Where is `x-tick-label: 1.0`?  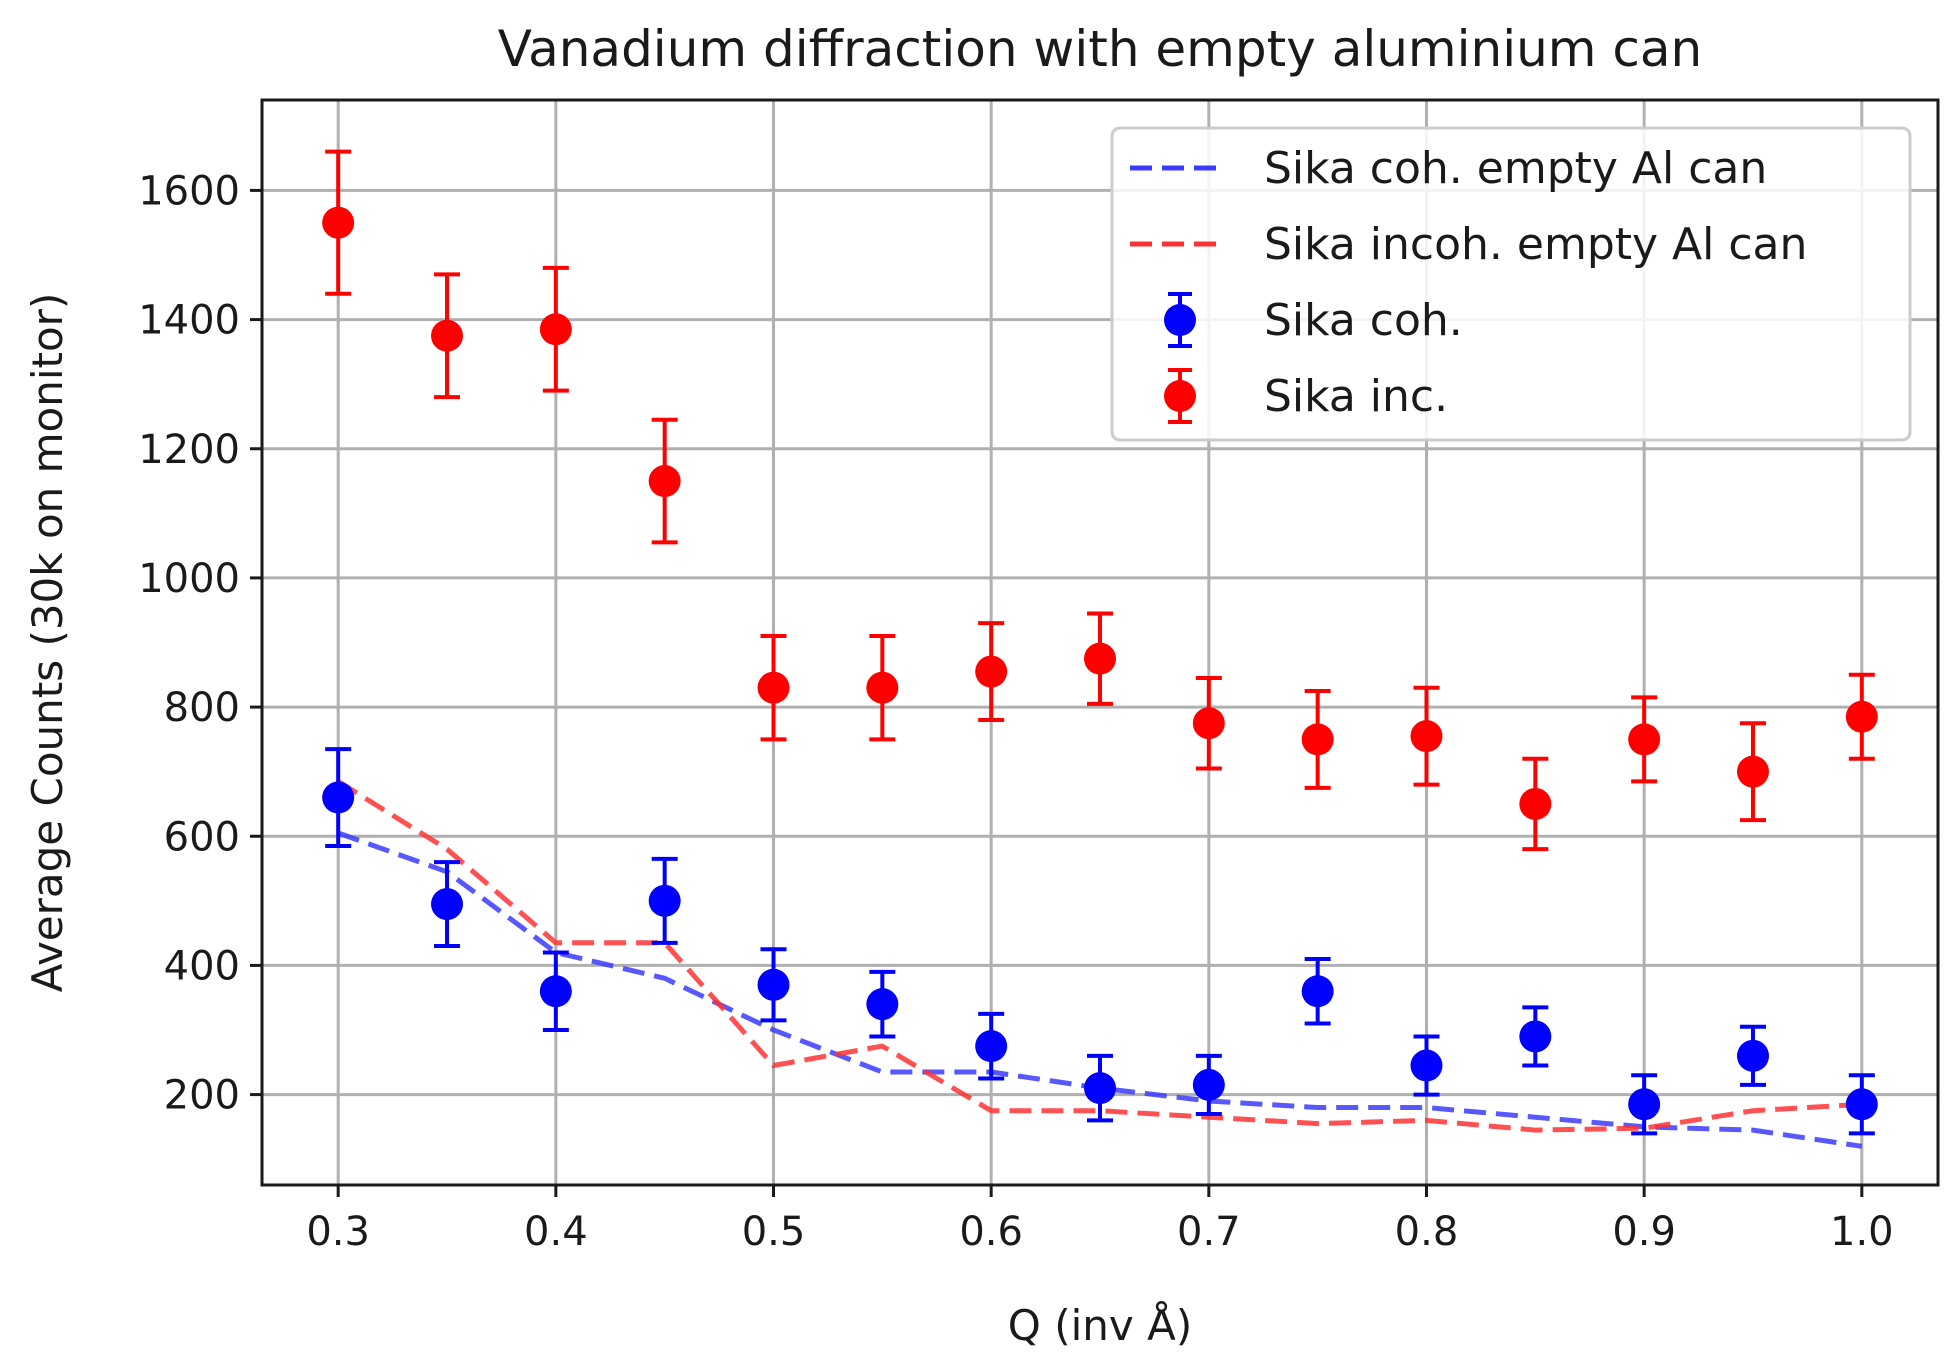
x-tick-label: 1.0 is located at coordinates (1862, 1232).